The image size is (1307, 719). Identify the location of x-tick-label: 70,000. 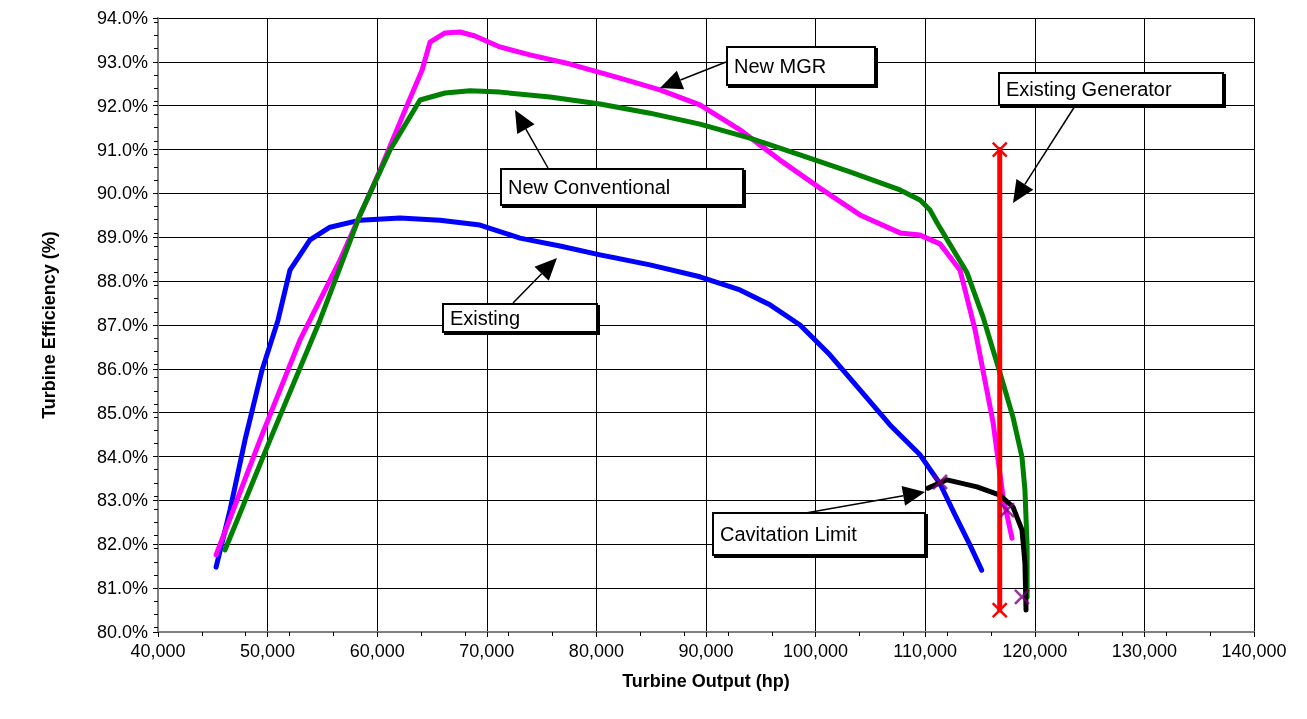
(487, 651).